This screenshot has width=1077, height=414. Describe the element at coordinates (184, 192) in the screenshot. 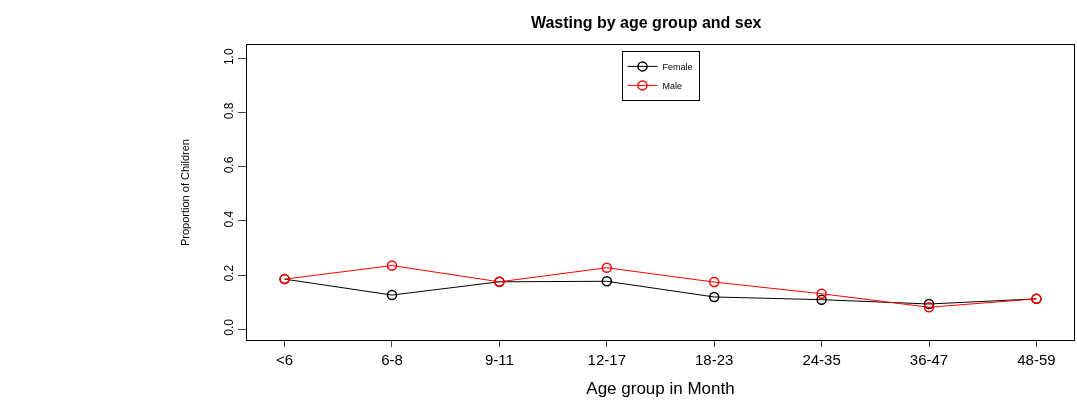

I see `y-axis-title: Proportion of Children` at that location.